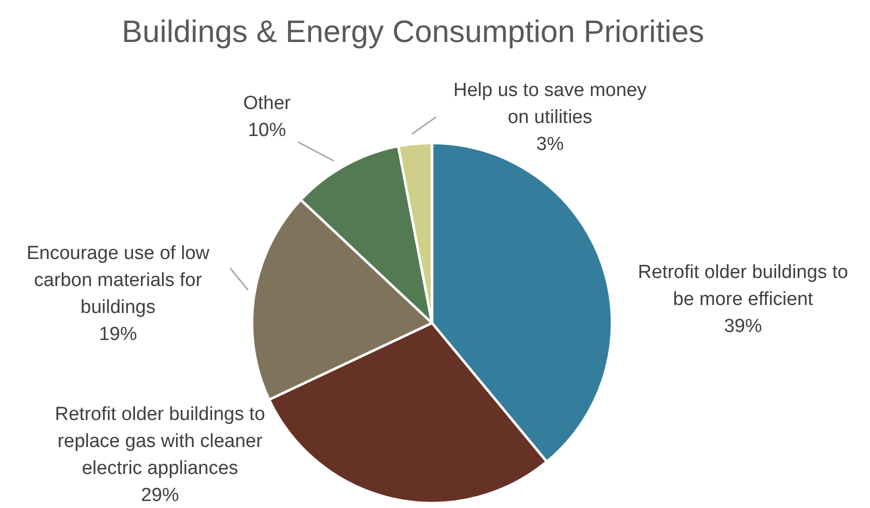 This screenshot has width=870, height=508. Describe the element at coordinates (267, 130) in the screenshot. I see `data-label: 10%` at that location.